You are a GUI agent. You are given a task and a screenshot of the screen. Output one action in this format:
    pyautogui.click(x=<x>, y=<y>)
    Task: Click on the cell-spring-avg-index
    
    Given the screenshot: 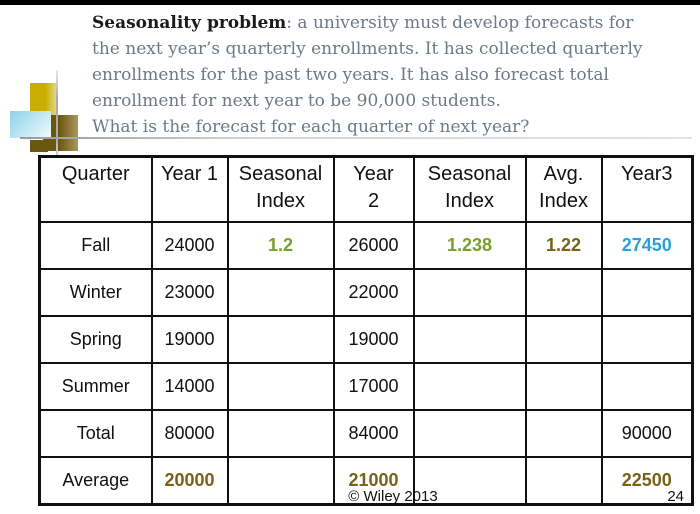 What is the action you would take?
    pyautogui.click(x=563, y=339)
    